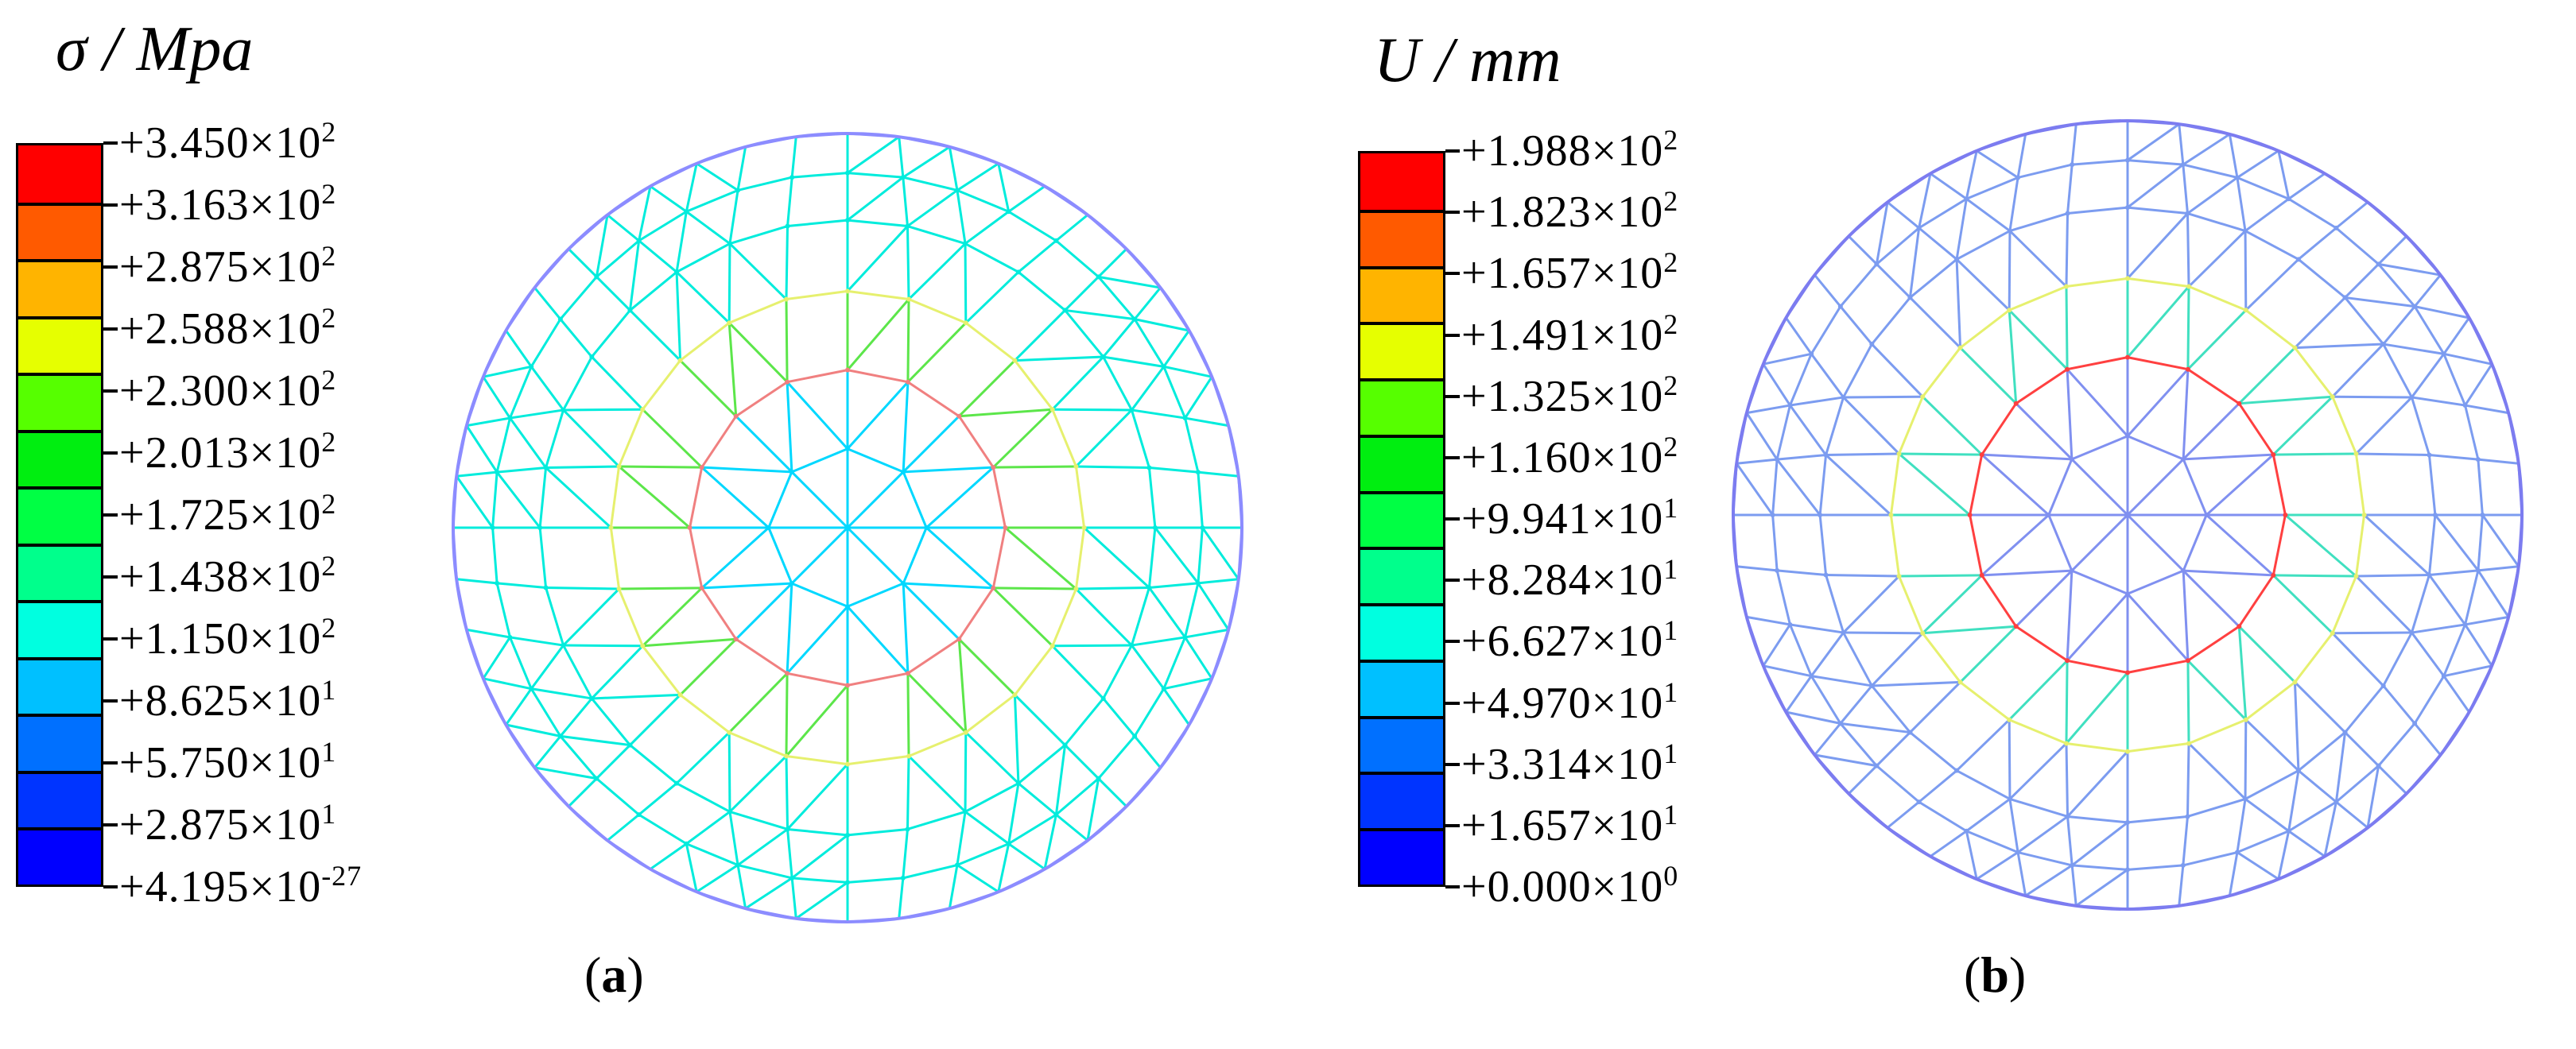 This screenshot has width=2576, height=1049. I want to click on colorbar-tick-label-b: +4.970×101, so click(1570, 701).